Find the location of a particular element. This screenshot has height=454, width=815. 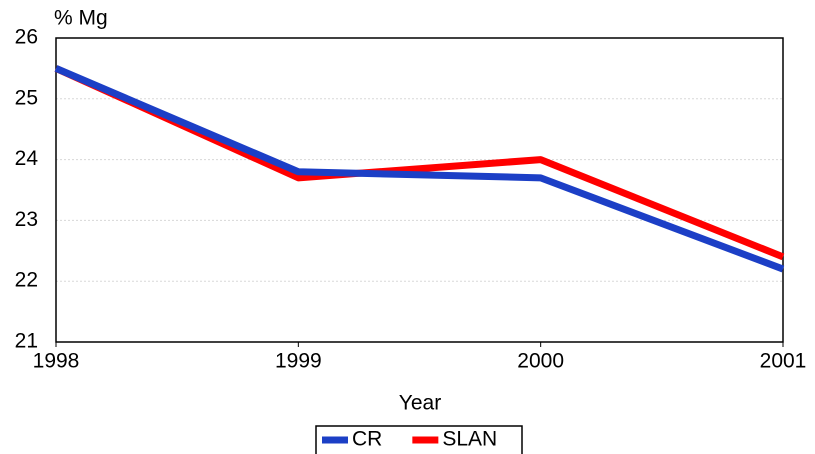

y-axis-label: % Mg is located at coordinates (81, 18).